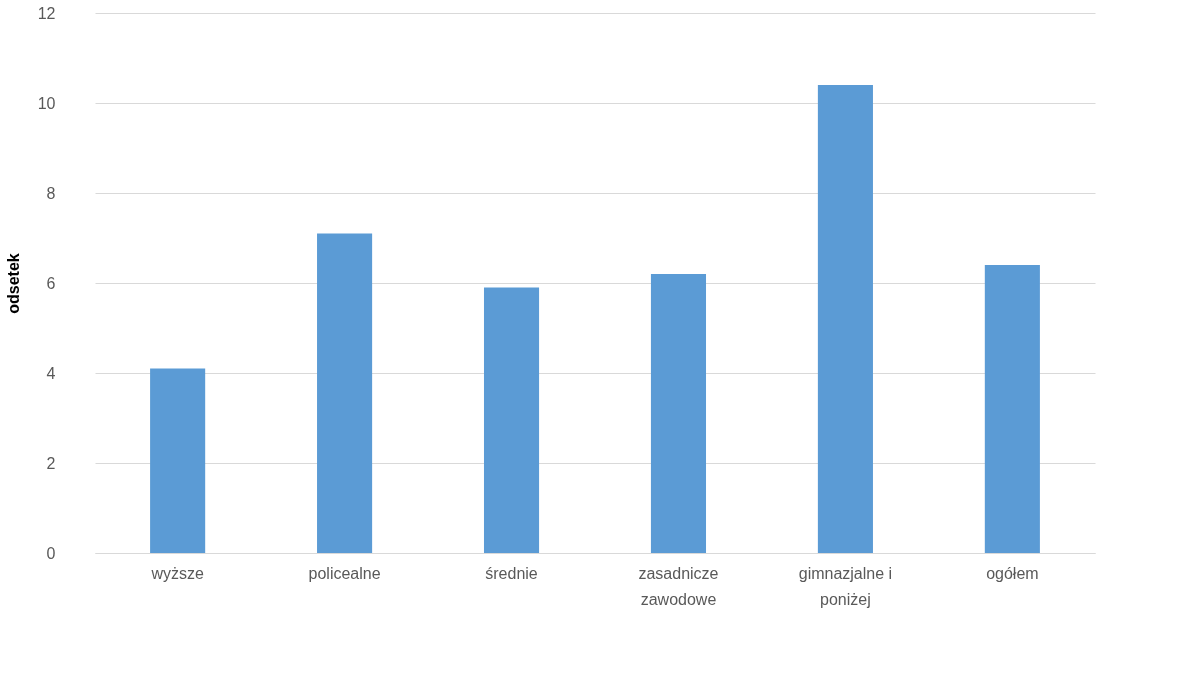 The width and height of the screenshot is (1200, 700). Describe the element at coordinates (46, 13) in the screenshot. I see `y-tick-label: 12` at that location.